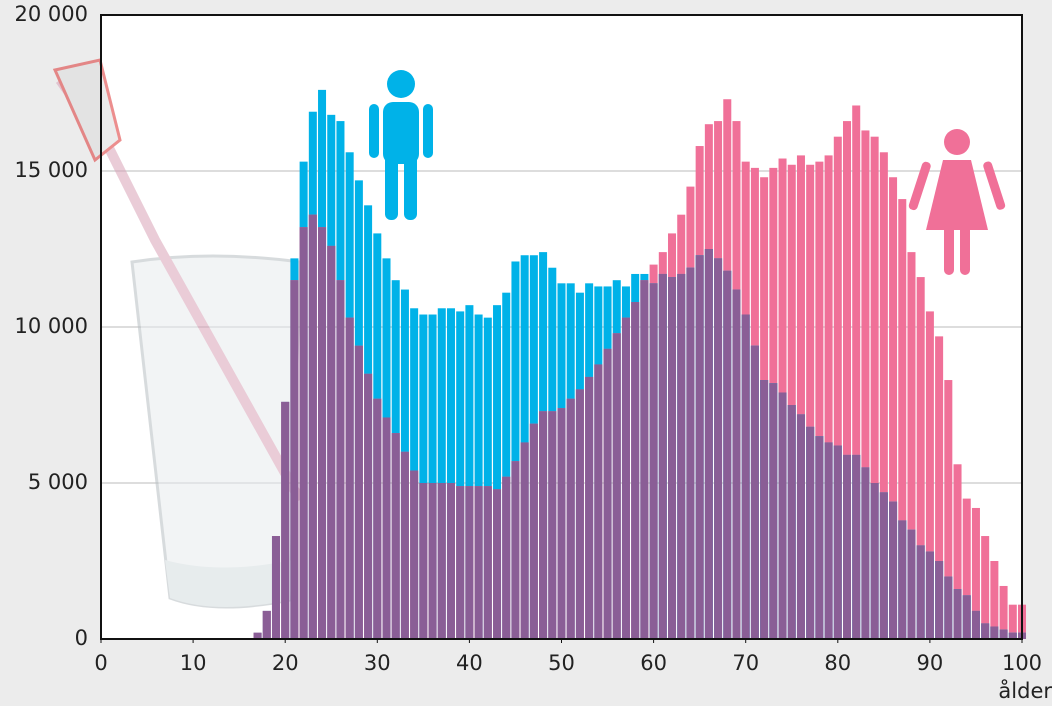 The width and height of the screenshot is (1052, 706). Describe the element at coordinates (193, 663) in the screenshot. I see `x-tick-label: 10` at that location.